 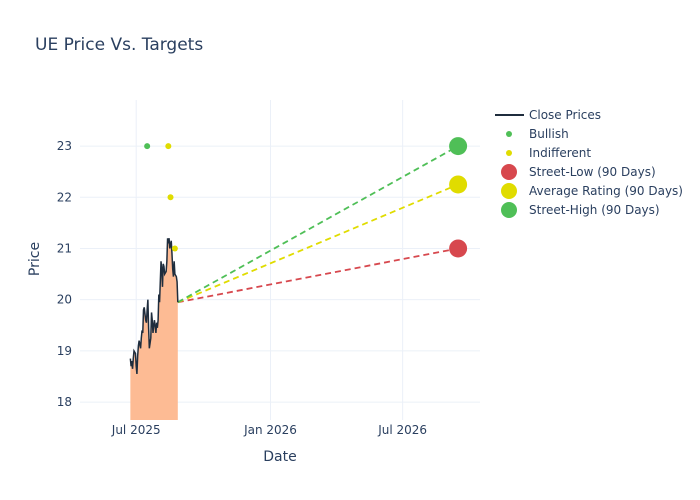 I want to click on x-tick-label: Jul 2025, so click(x=136, y=430).